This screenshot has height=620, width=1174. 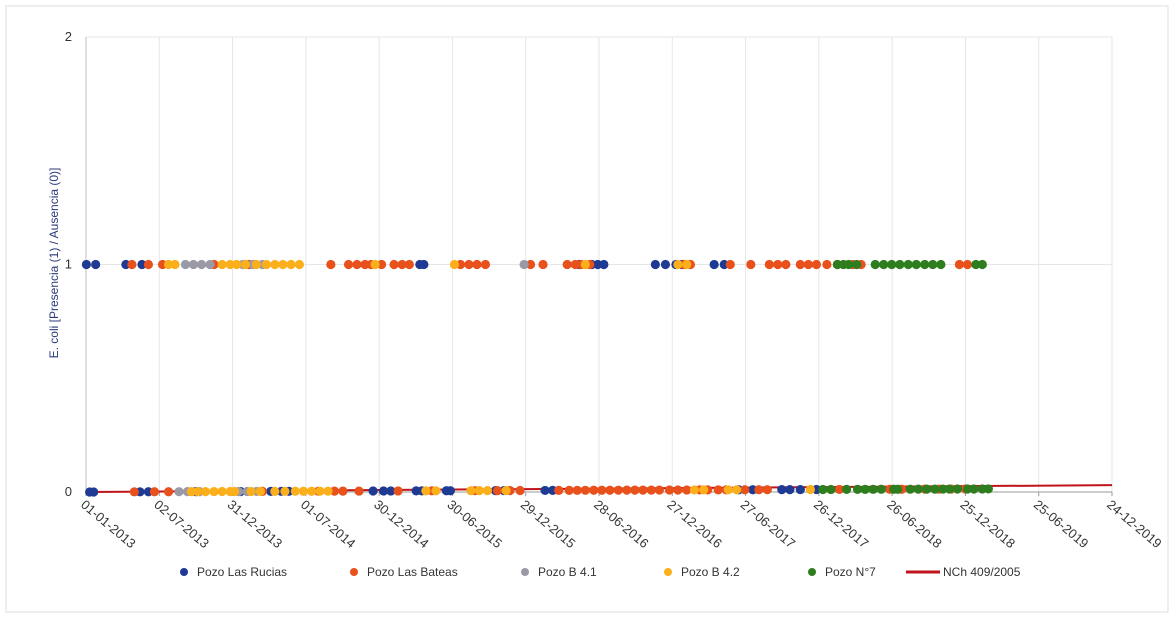 What do you see at coordinates (328, 524) in the screenshot?
I see `x-tick-label: 01-07-2014` at bounding box center [328, 524].